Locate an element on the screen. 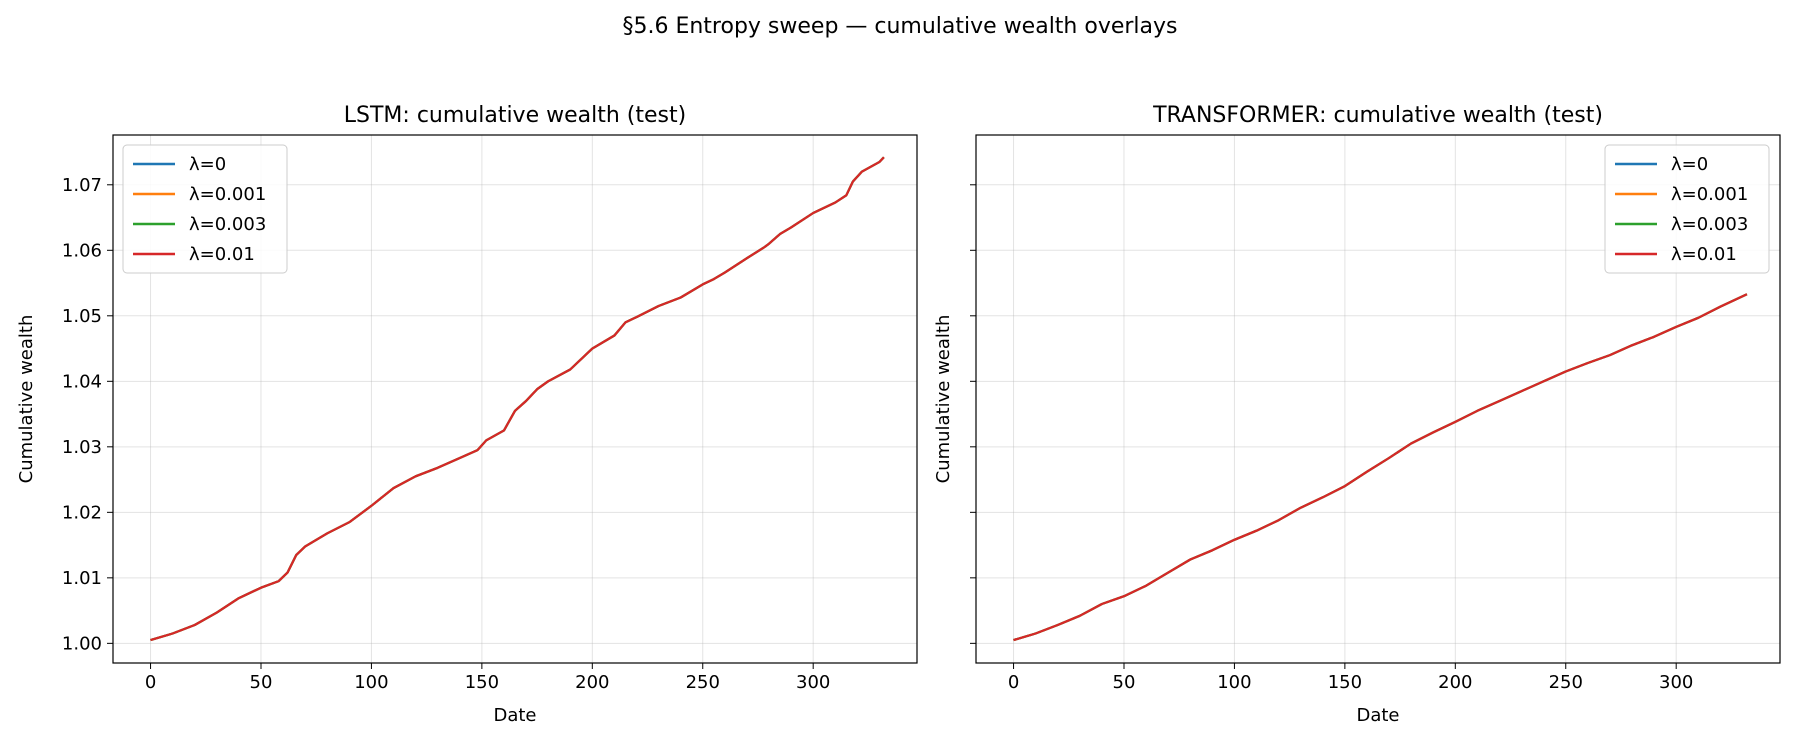 This screenshot has width=1800, height=750. panel-title: TRANSFORMER: cumulative wealth (test) is located at coordinates (1377, 115).